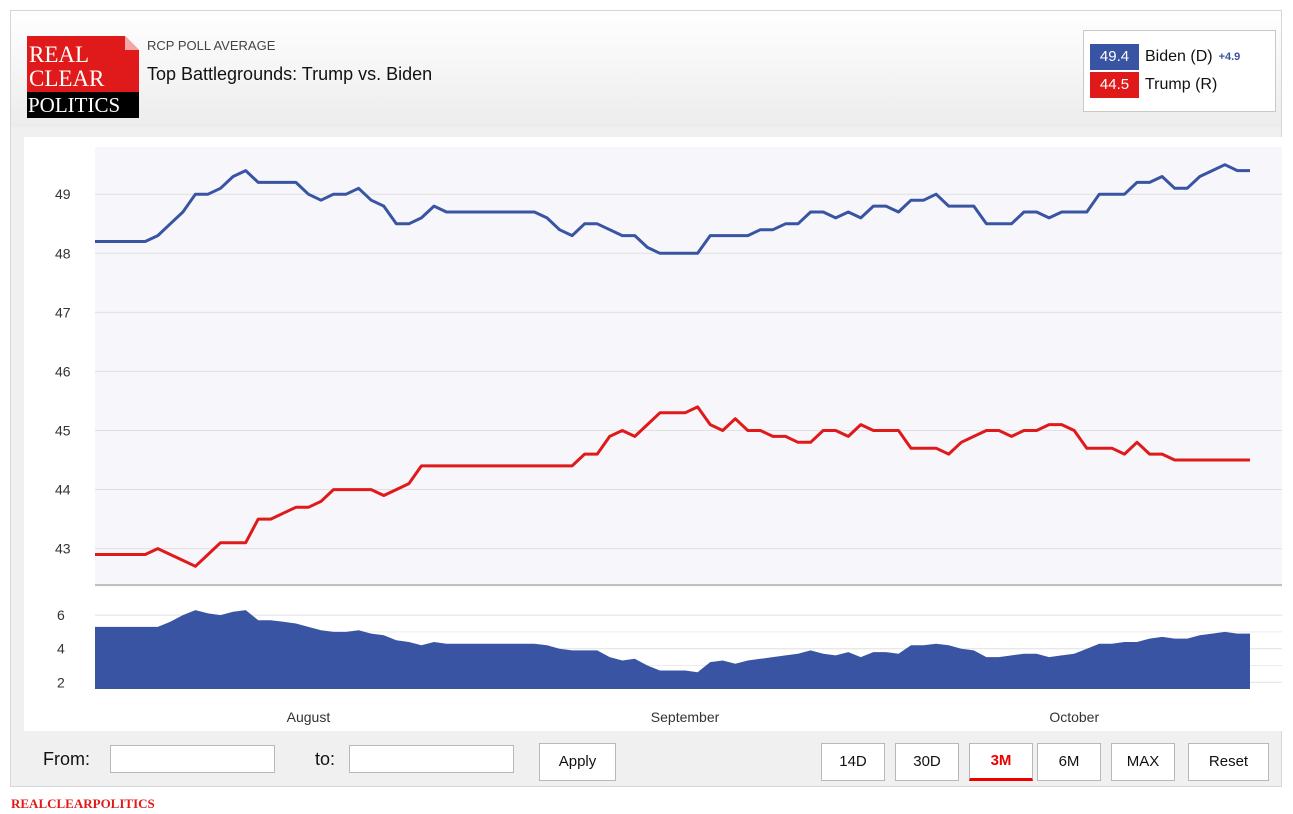 This screenshot has width=1293, height=814. What do you see at coordinates (63, 312) in the screenshot?
I see `y-tick-label: 47` at bounding box center [63, 312].